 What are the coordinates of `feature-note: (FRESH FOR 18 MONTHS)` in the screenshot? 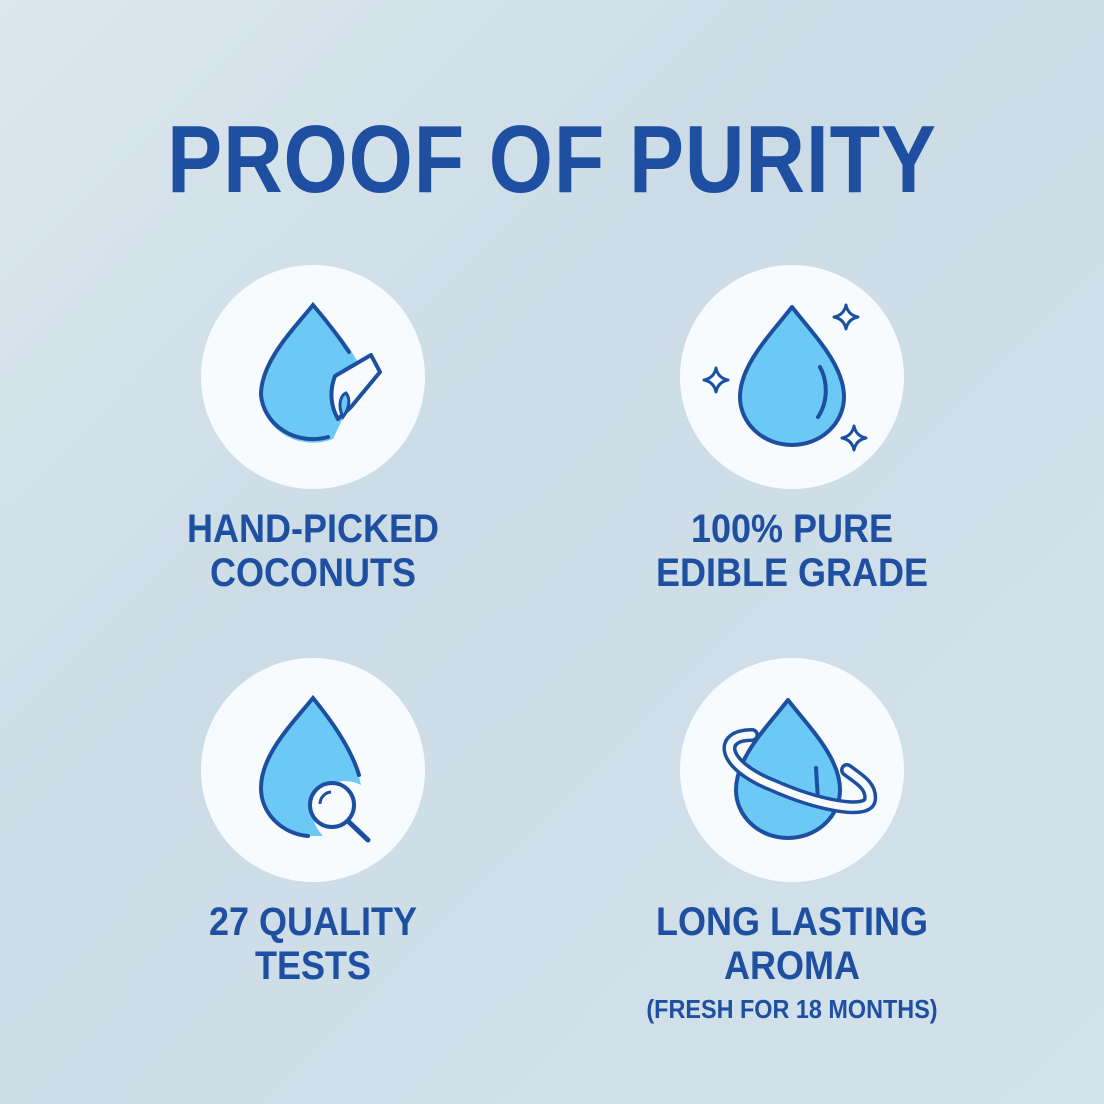 It's located at (792, 1009).